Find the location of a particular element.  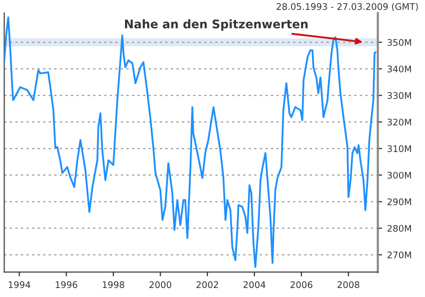

x-tick-label: 1994 is located at coordinates (19, 284).